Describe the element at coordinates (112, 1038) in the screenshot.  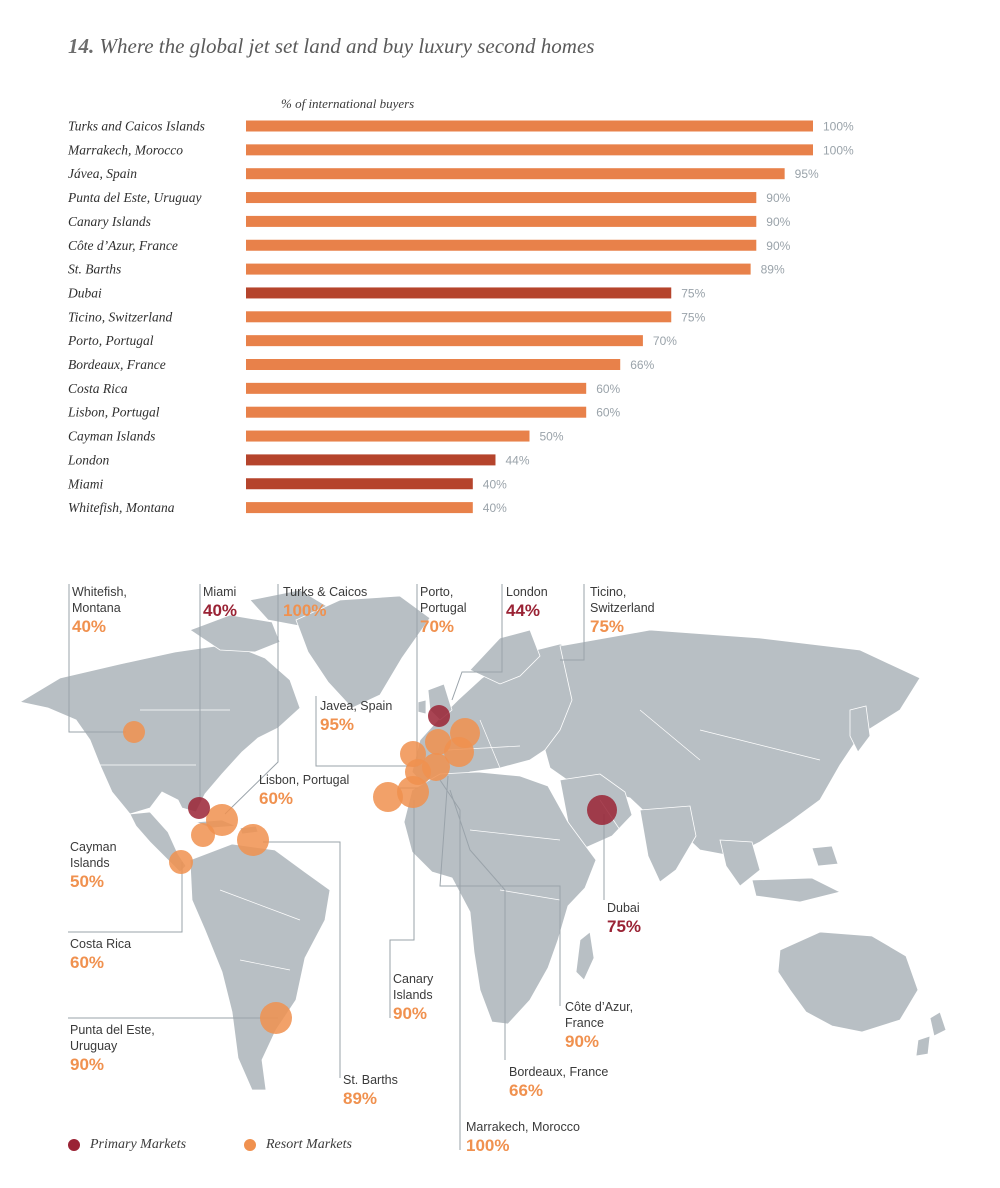
I see `callout-label: Punta del Este, Uruguay` at that location.